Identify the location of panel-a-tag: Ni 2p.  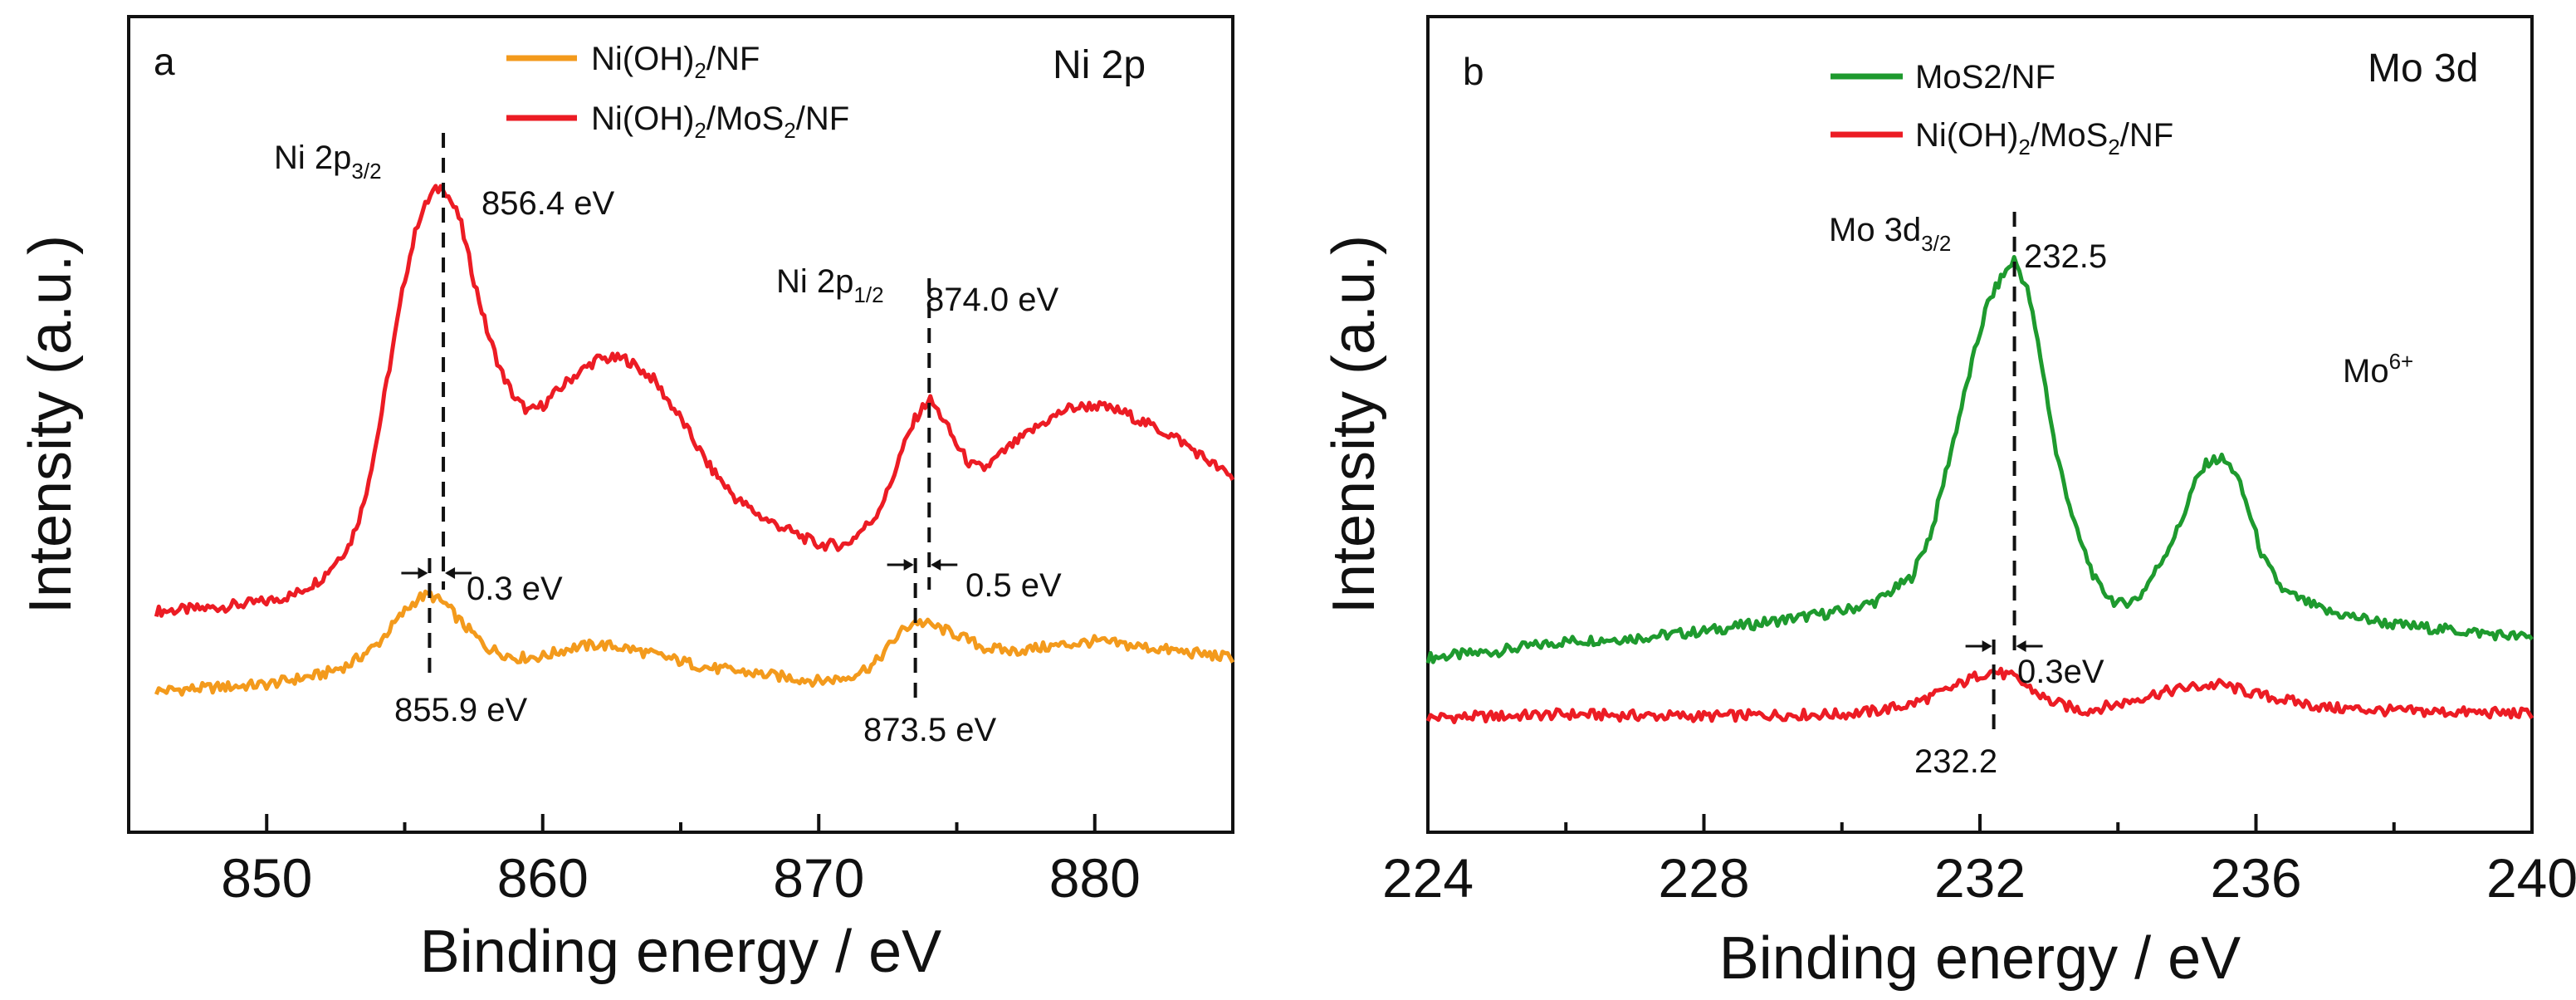
(1099, 65).